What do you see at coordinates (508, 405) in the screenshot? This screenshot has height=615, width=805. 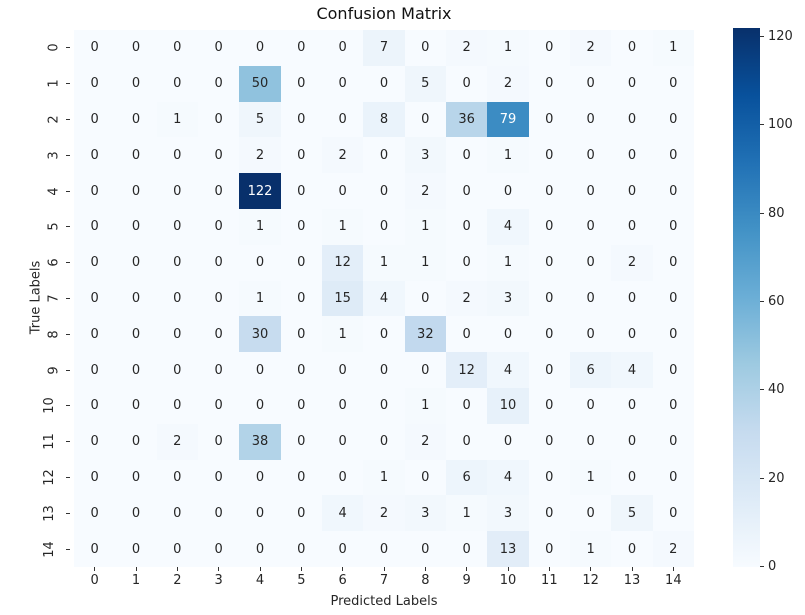 I see `matrix-cell: 10` at bounding box center [508, 405].